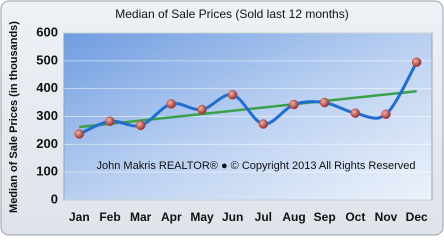 This screenshot has height=241, width=444. I want to click on y-axis-label: Median of Sale Prices (in thousands), so click(14, 117).